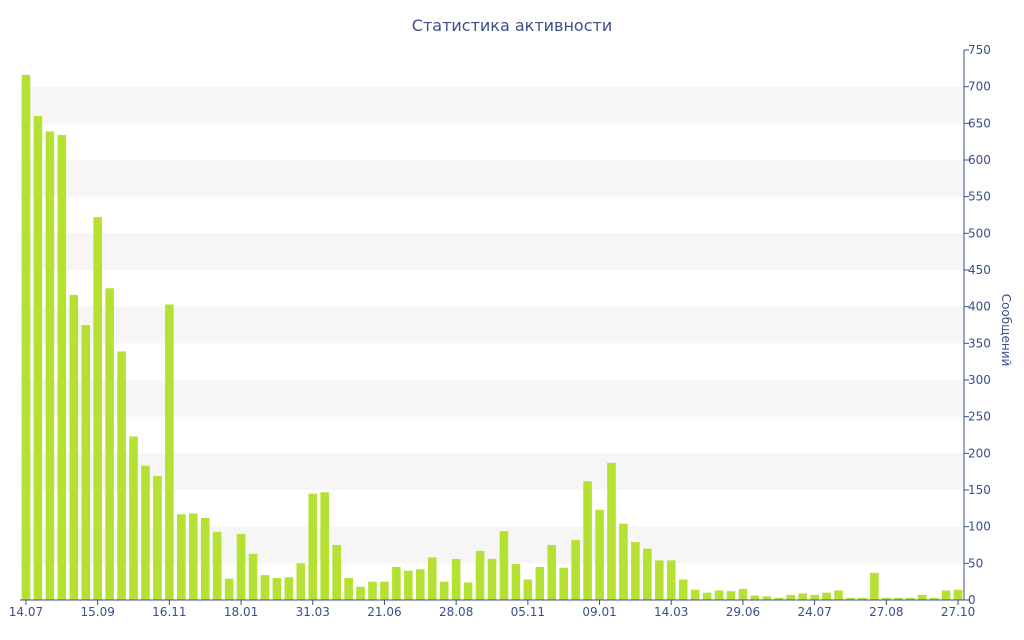 This screenshot has height=640, width=1024. Describe the element at coordinates (975, 563) in the screenshot. I see `y-tick-label: 50` at that location.